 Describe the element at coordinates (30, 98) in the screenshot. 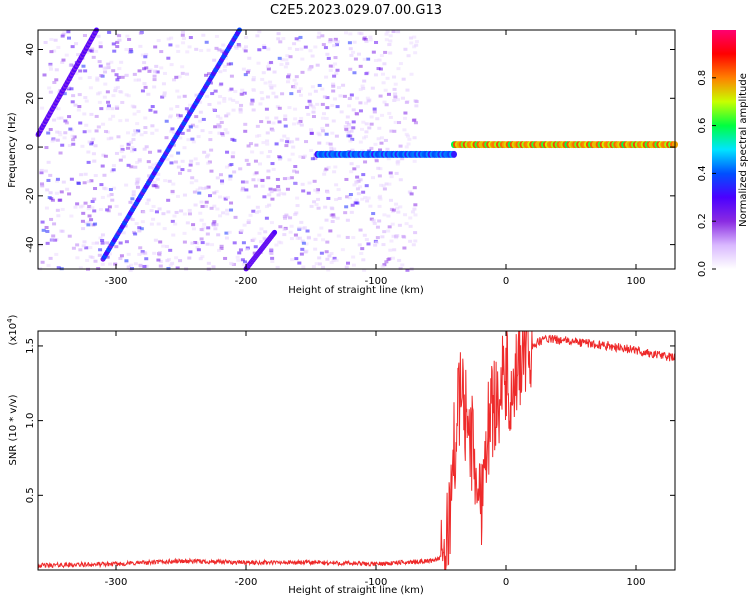

I see `y-tick-label: 20` at that location.